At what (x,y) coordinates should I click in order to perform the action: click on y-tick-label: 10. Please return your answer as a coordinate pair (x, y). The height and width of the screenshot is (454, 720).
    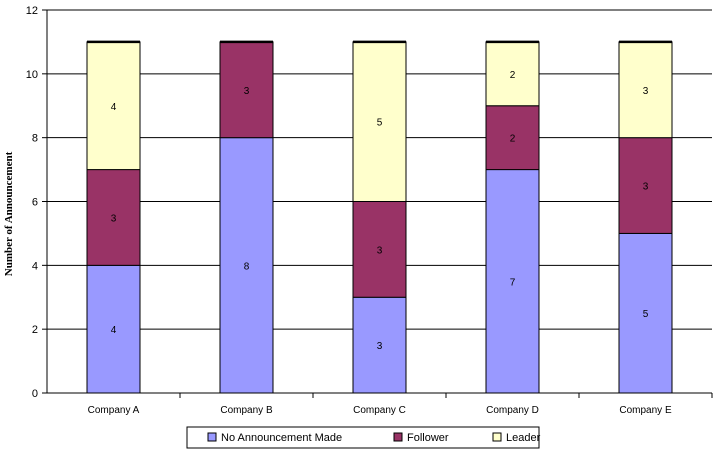
    Looking at the image, I should click on (32, 75).